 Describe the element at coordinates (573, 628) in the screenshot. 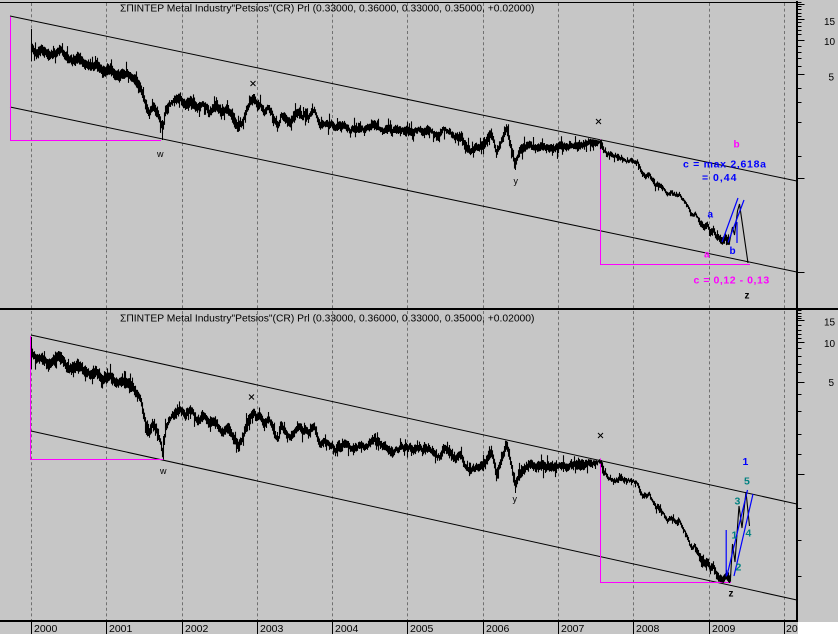

I see `svg-text: 2007` at that location.